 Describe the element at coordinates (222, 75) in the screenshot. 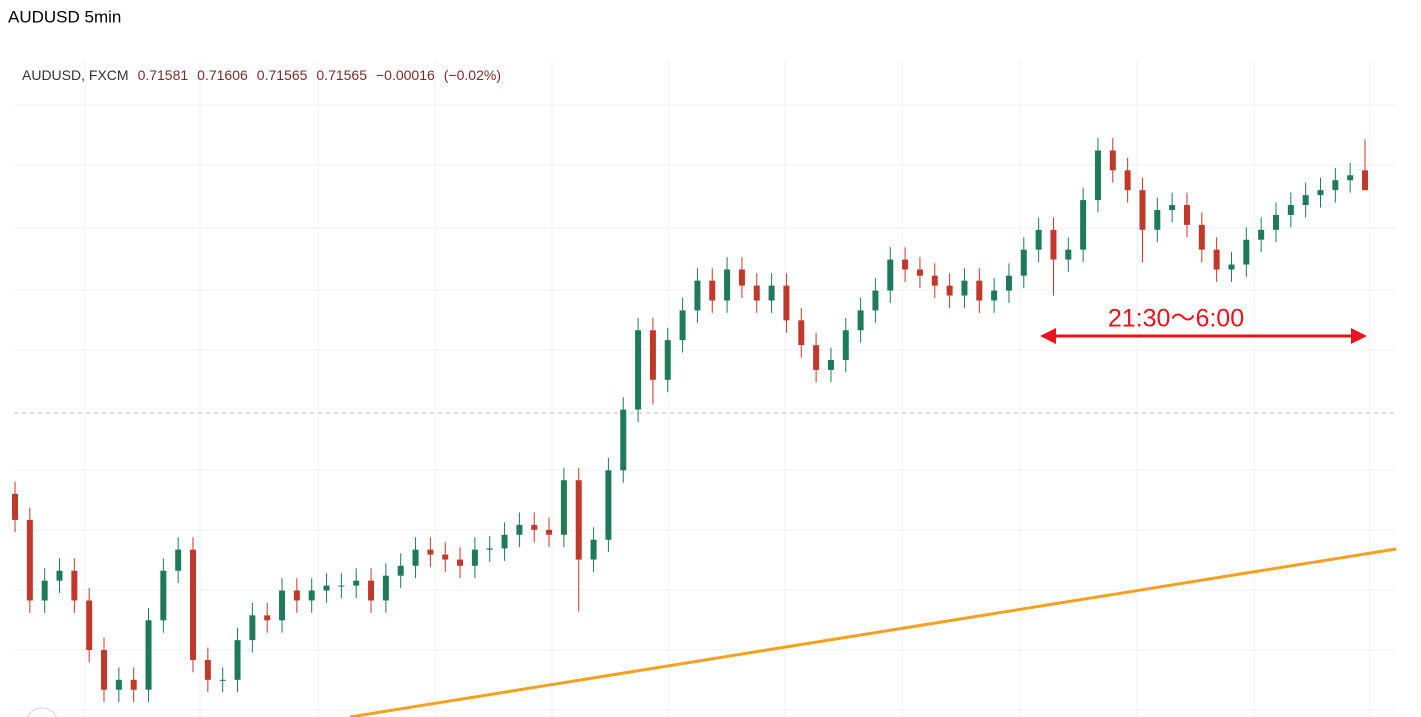

I see `header-value: 0.71606` at that location.